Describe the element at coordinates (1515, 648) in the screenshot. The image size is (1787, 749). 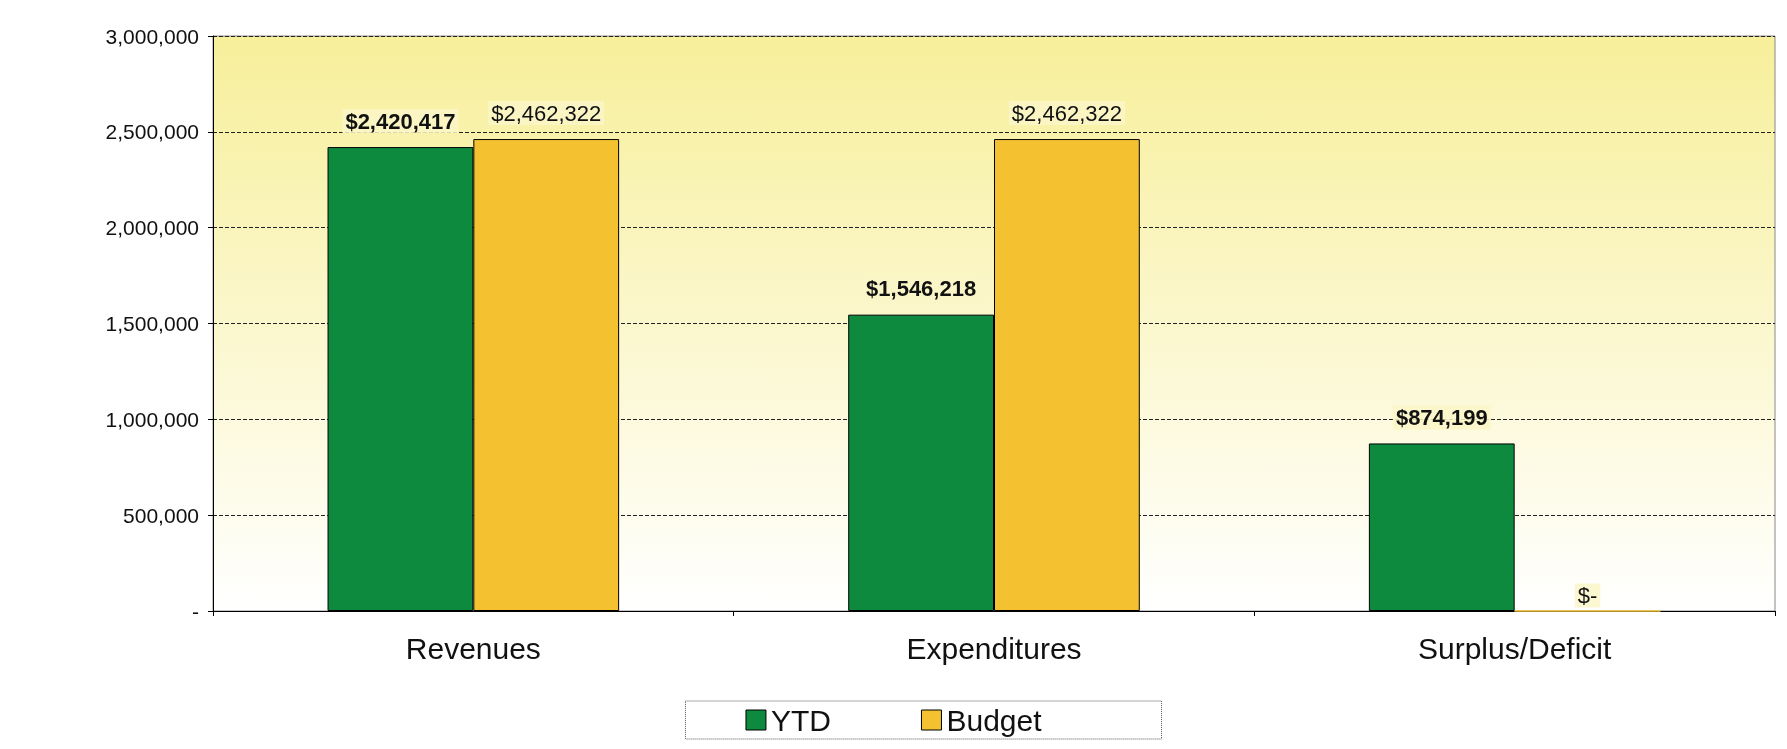
I see `x-tick-label: Surplus/Deficit` at that location.